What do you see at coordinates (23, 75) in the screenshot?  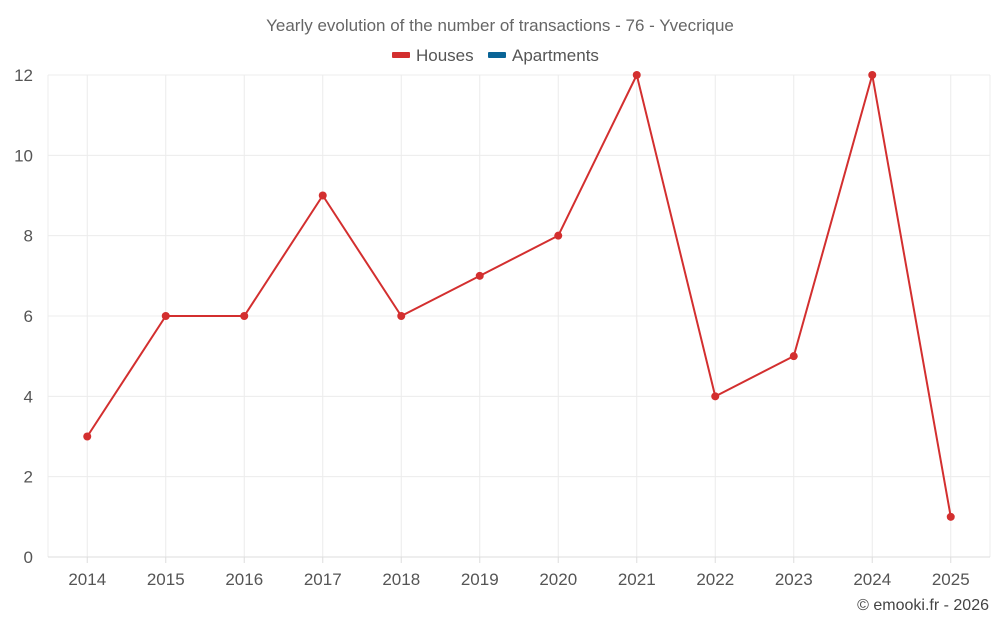 I see `y-tick-label: 12` at bounding box center [23, 75].